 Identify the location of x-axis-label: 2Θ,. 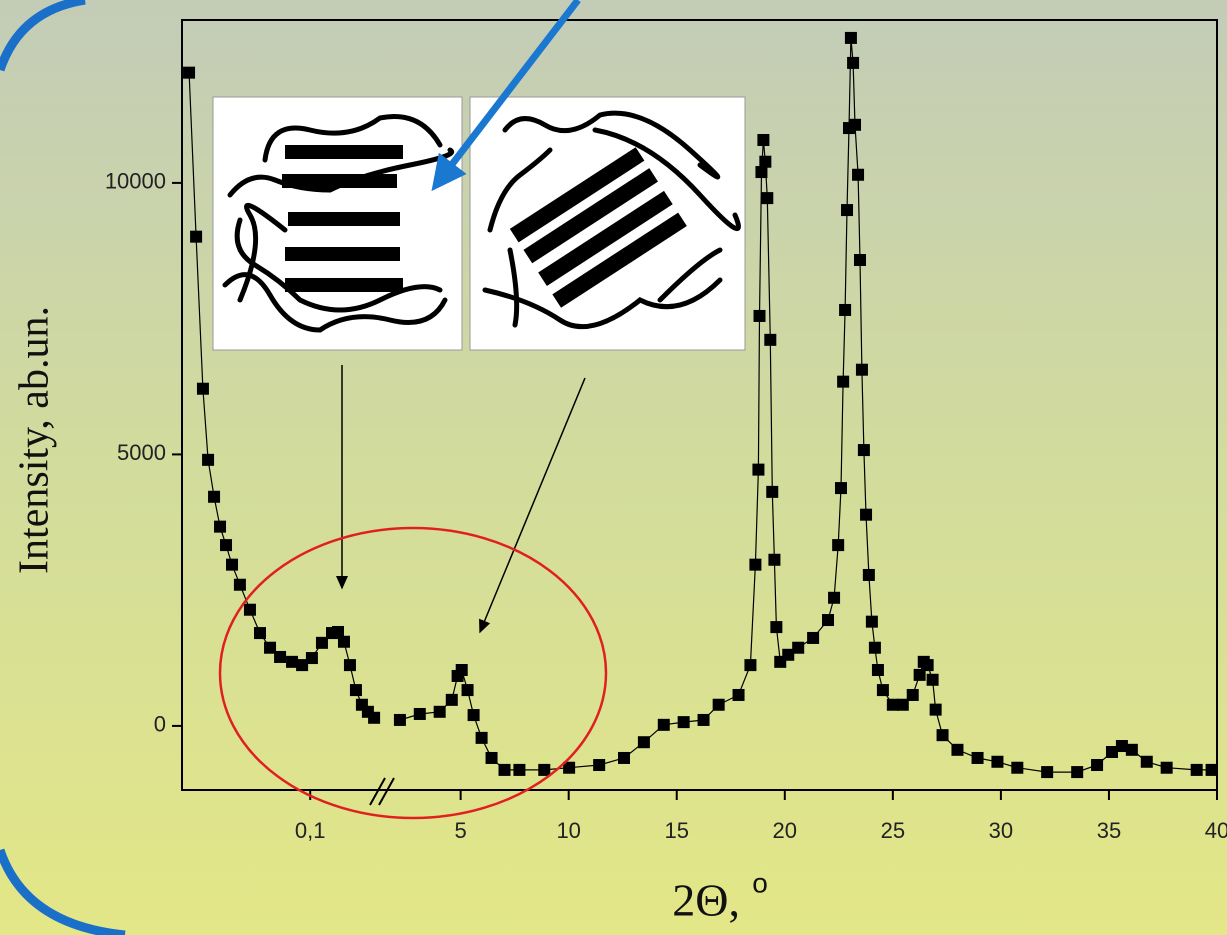
(706, 900).